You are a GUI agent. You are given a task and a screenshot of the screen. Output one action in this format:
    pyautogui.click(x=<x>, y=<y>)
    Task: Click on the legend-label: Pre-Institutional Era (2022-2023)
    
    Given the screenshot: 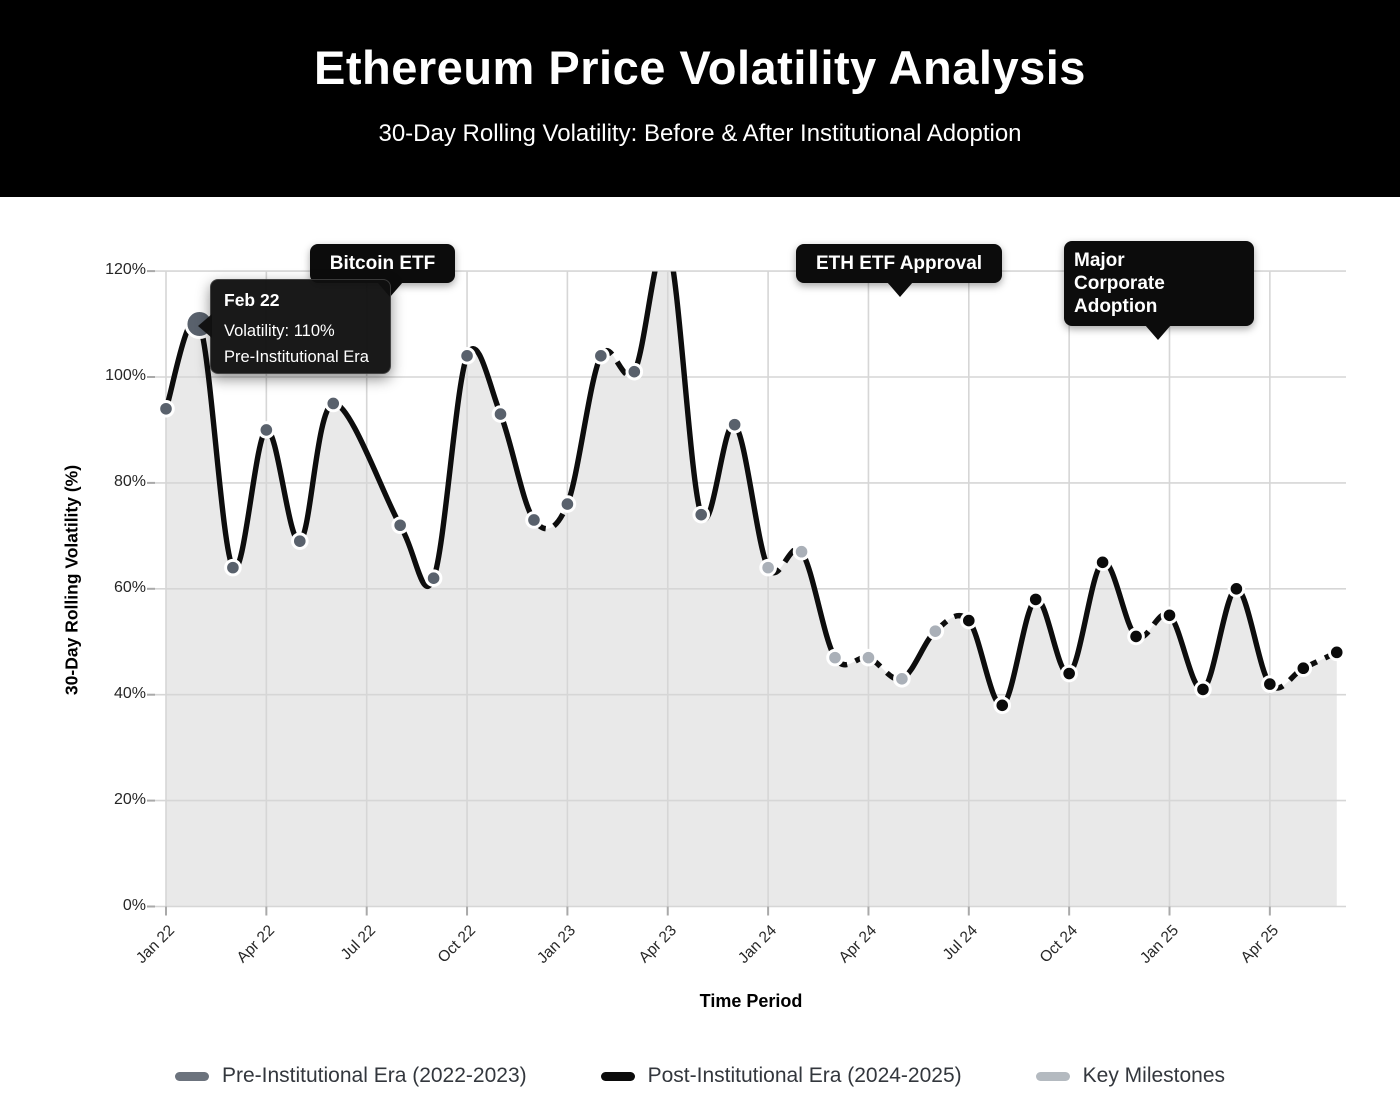 What is the action you would take?
    pyautogui.click(x=374, y=1075)
    